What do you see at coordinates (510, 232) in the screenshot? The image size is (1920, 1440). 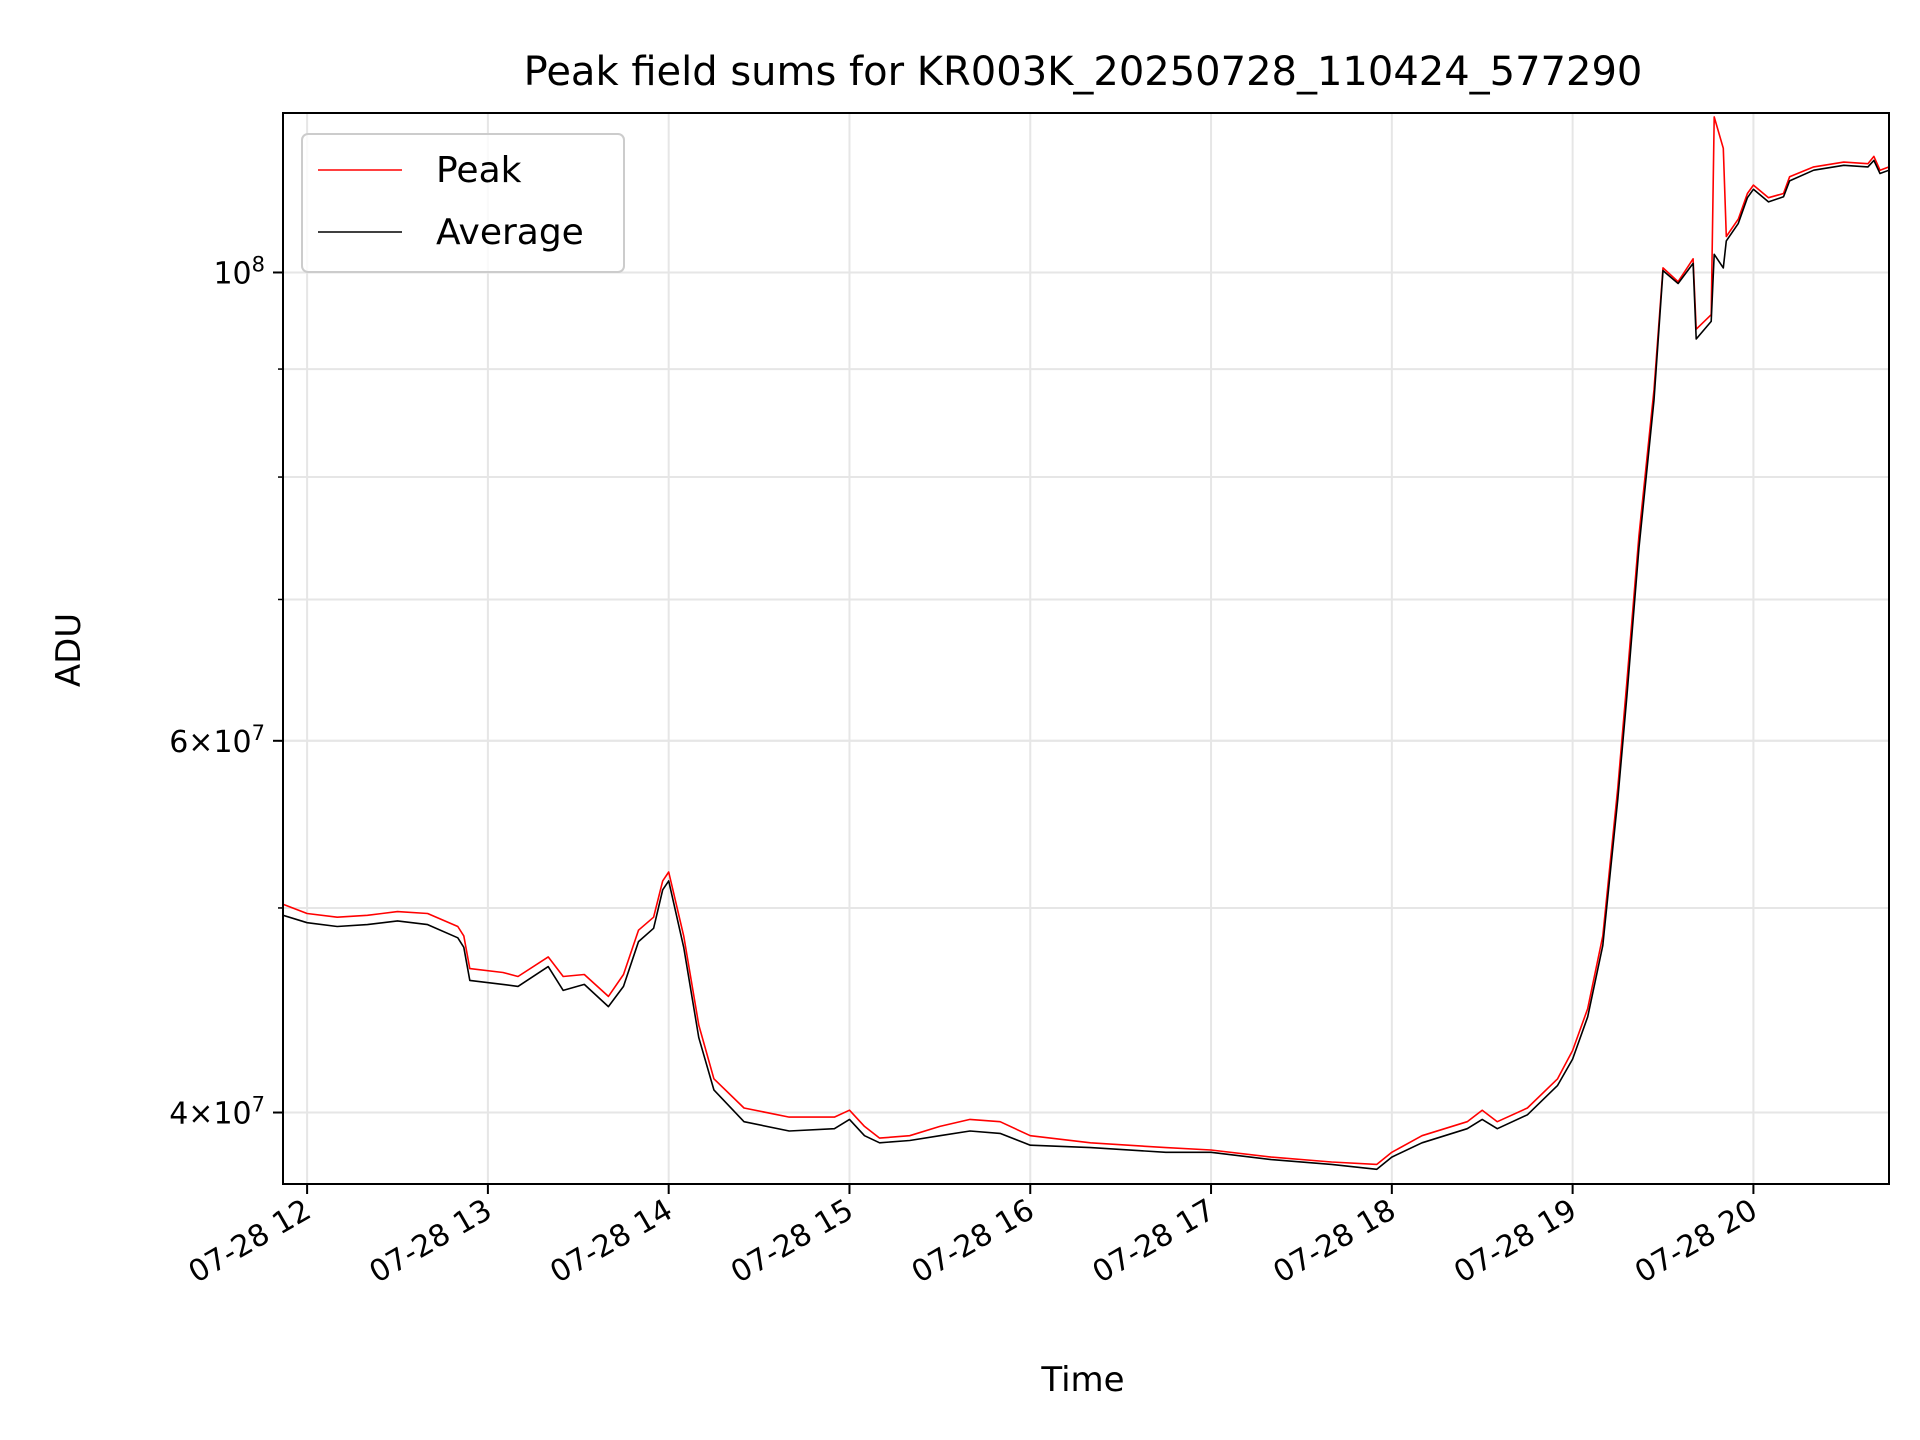 I see `legend-label-average: Average` at bounding box center [510, 232].